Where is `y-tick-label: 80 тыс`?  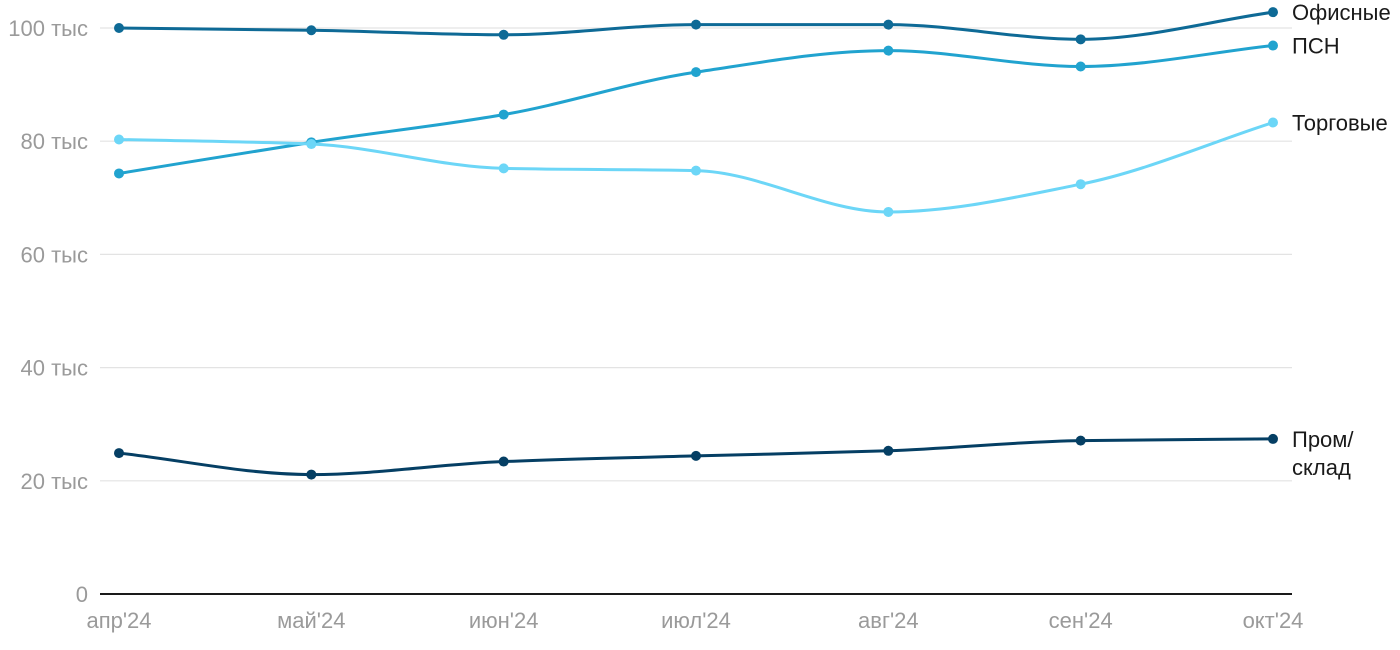
y-tick-label: 80 тыс is located at coordinates (54, 141).